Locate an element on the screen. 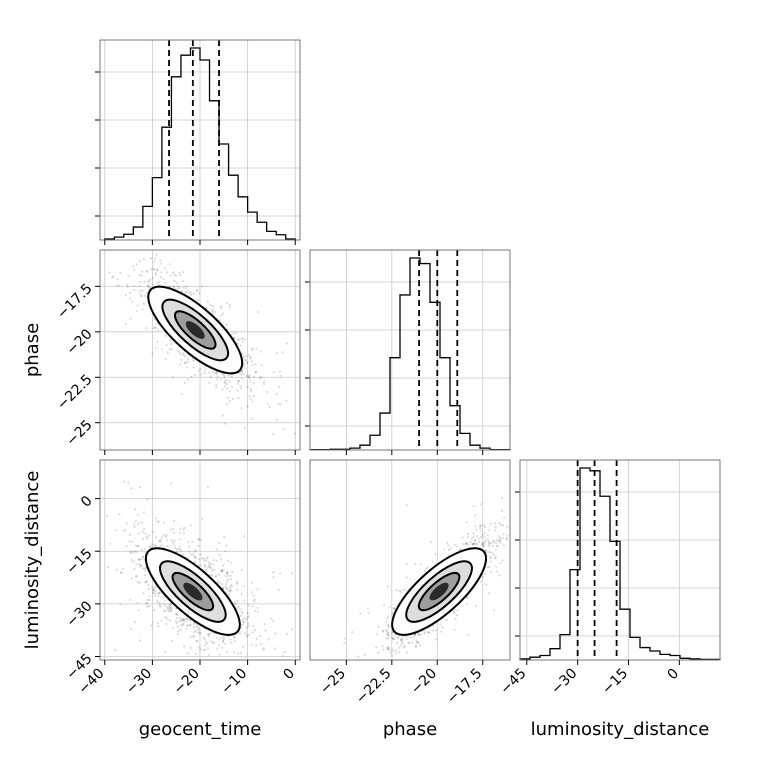  histogram-step-hist-phase is located at coordinates (410, 354).